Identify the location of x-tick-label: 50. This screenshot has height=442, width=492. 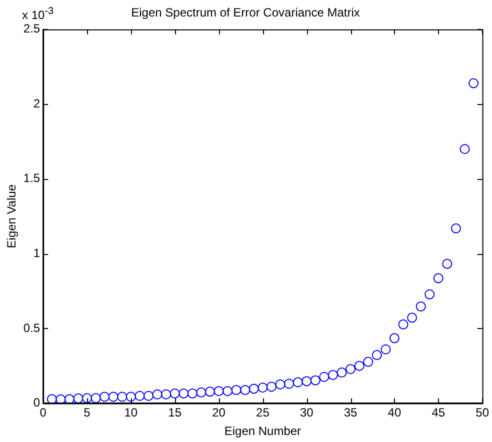
(483, 413).